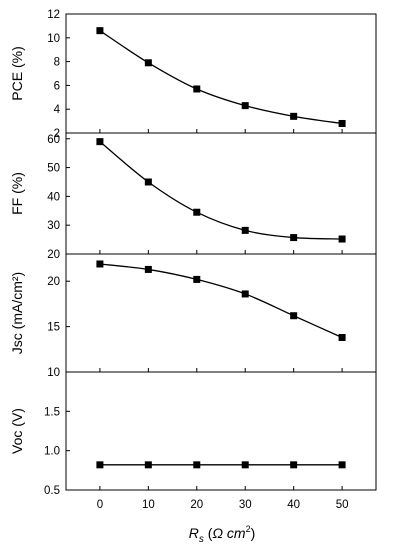 The width and height of the screenshot is (407, 550). What do you see at coordinates (52, 412) in the screenshot?
I see `y-tick-label: 1.5` at bounding box center [52, 412].